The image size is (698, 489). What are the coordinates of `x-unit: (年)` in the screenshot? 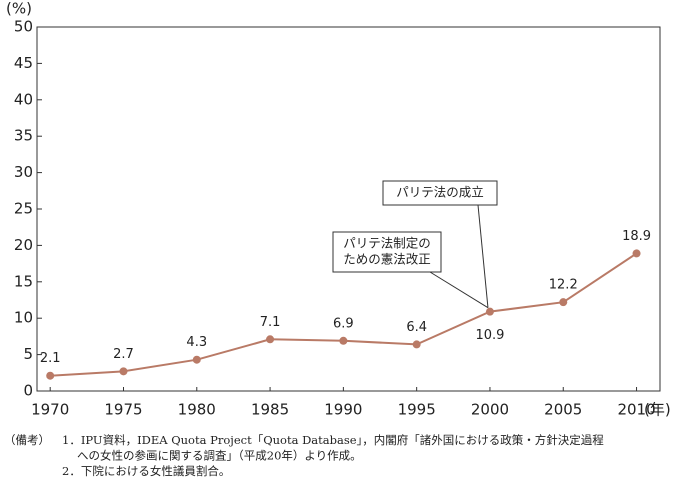 It's located at (657, 410).